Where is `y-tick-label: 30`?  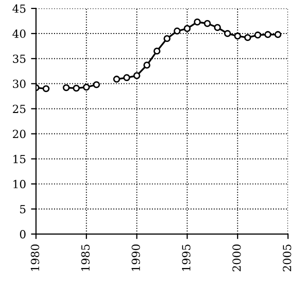
y-tick-label: 30 is located at coordinates (19, 84).